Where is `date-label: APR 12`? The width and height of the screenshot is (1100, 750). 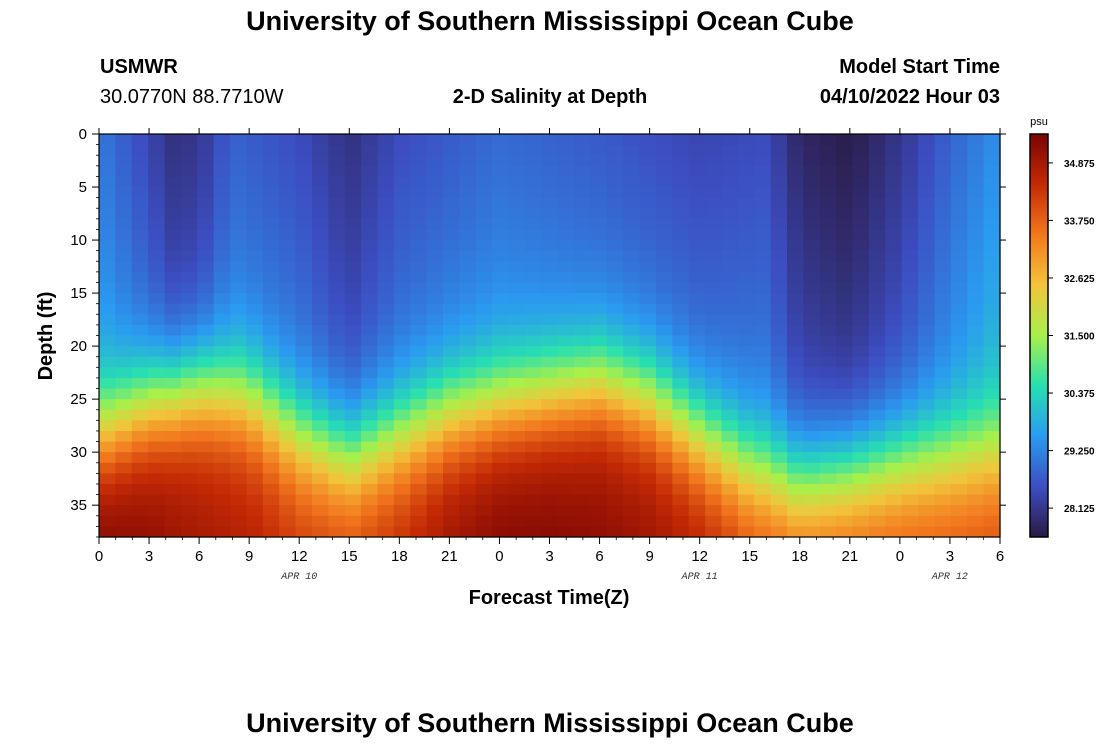
date-label: APR 12 is located at coordinates (949, 577).